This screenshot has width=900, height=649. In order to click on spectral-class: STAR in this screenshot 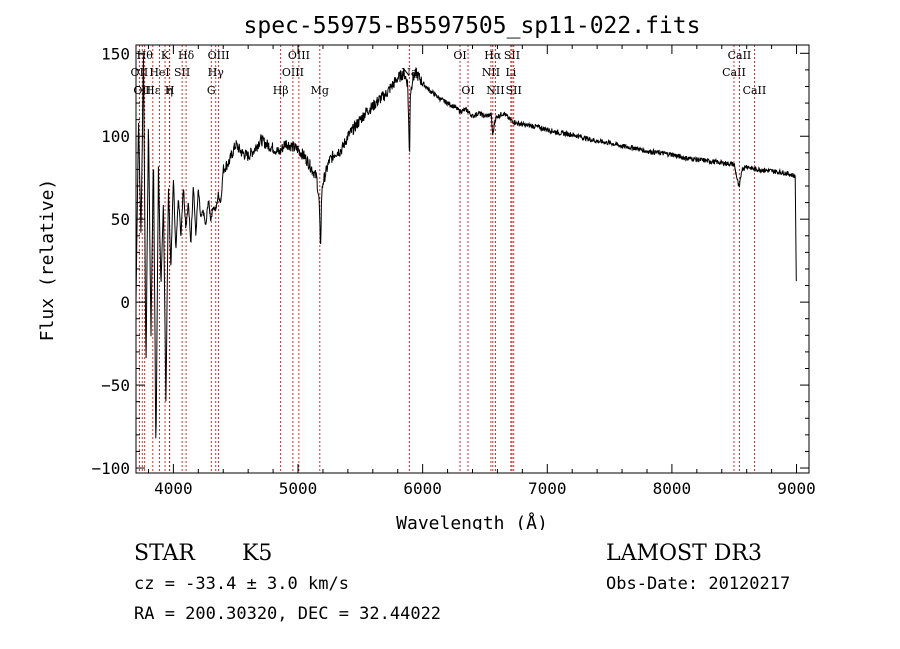, I will do `click(164, 553)`.